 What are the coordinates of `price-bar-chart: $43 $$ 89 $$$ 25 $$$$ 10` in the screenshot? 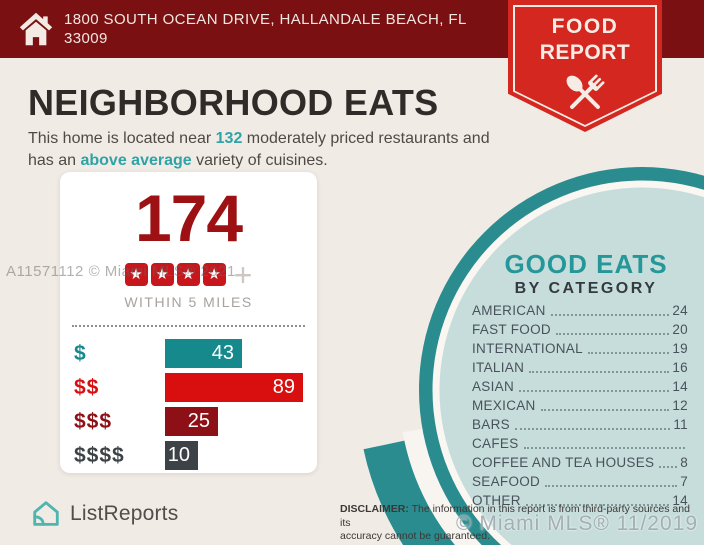 It's located at (188, 404).